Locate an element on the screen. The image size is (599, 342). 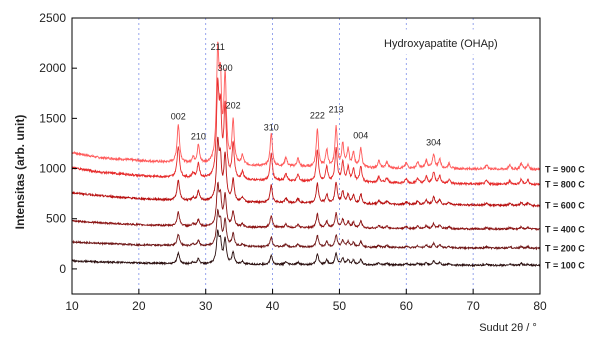
x-tick-label: 60 is located at coordinates (407, 306).